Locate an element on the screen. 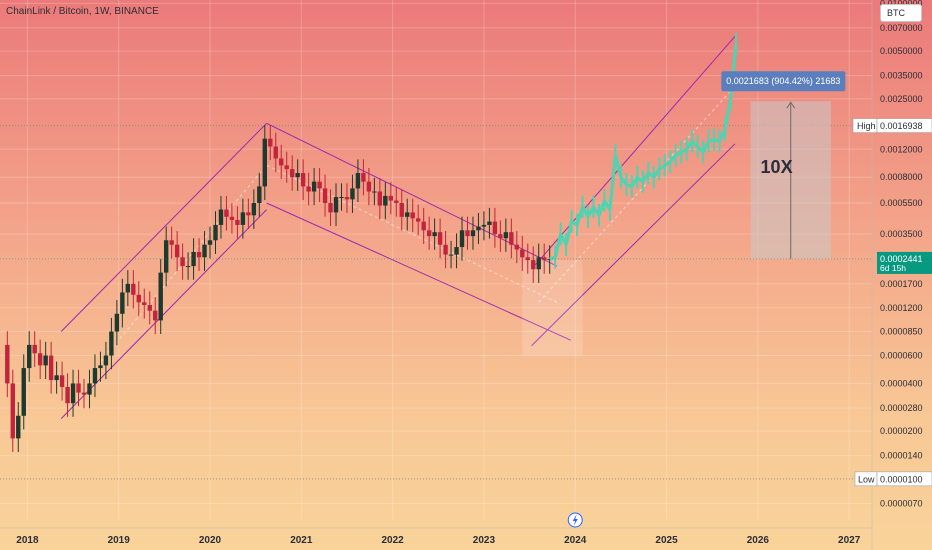 The image size is (932, 550). low-tag-label: Low is located at coordinates (866, 479).